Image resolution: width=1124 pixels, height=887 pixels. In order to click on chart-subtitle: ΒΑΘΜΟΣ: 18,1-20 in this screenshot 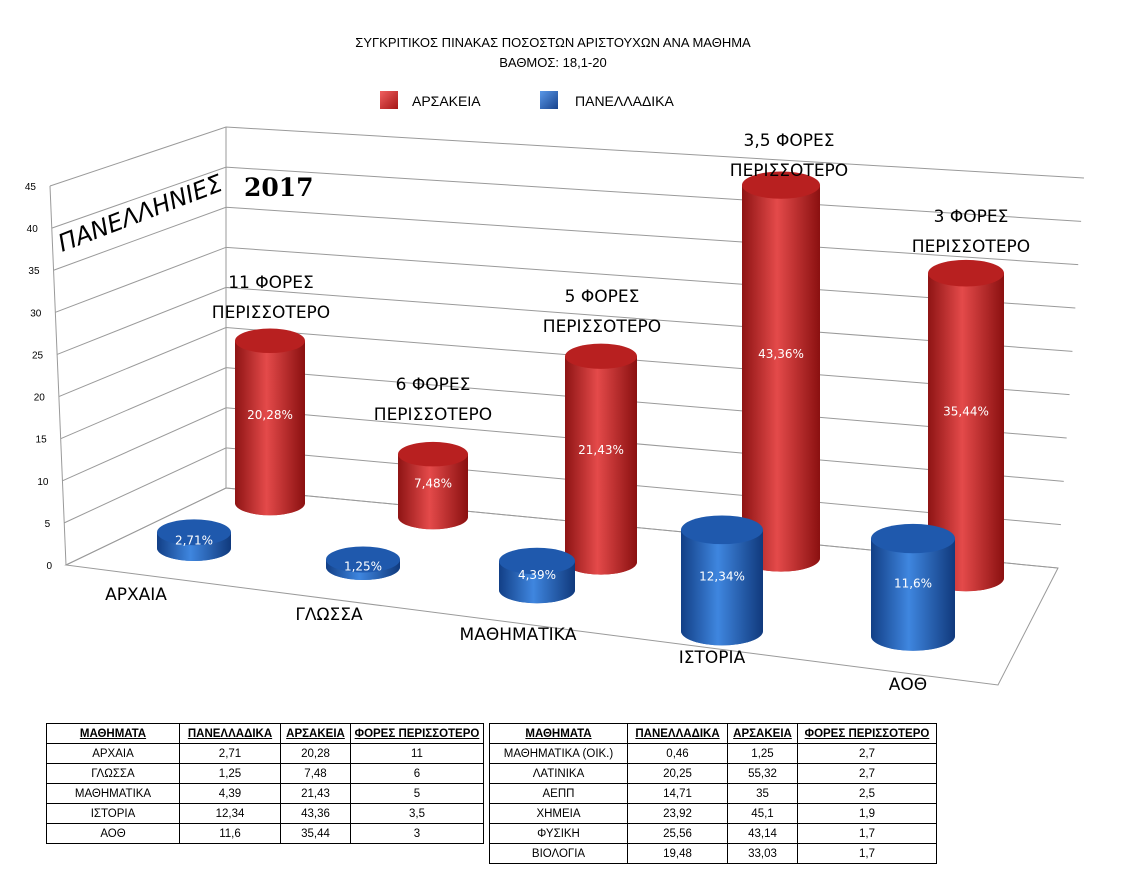, I will do `click(552, 62)`.